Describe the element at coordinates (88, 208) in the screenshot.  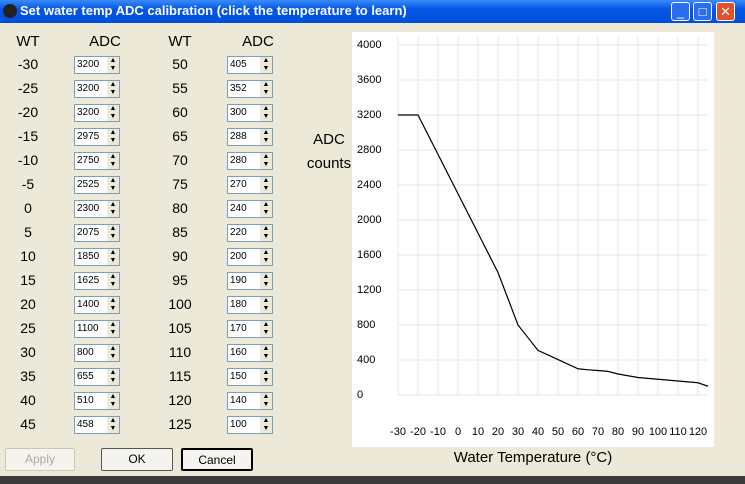
I see `adc-value: 2300` at that location.